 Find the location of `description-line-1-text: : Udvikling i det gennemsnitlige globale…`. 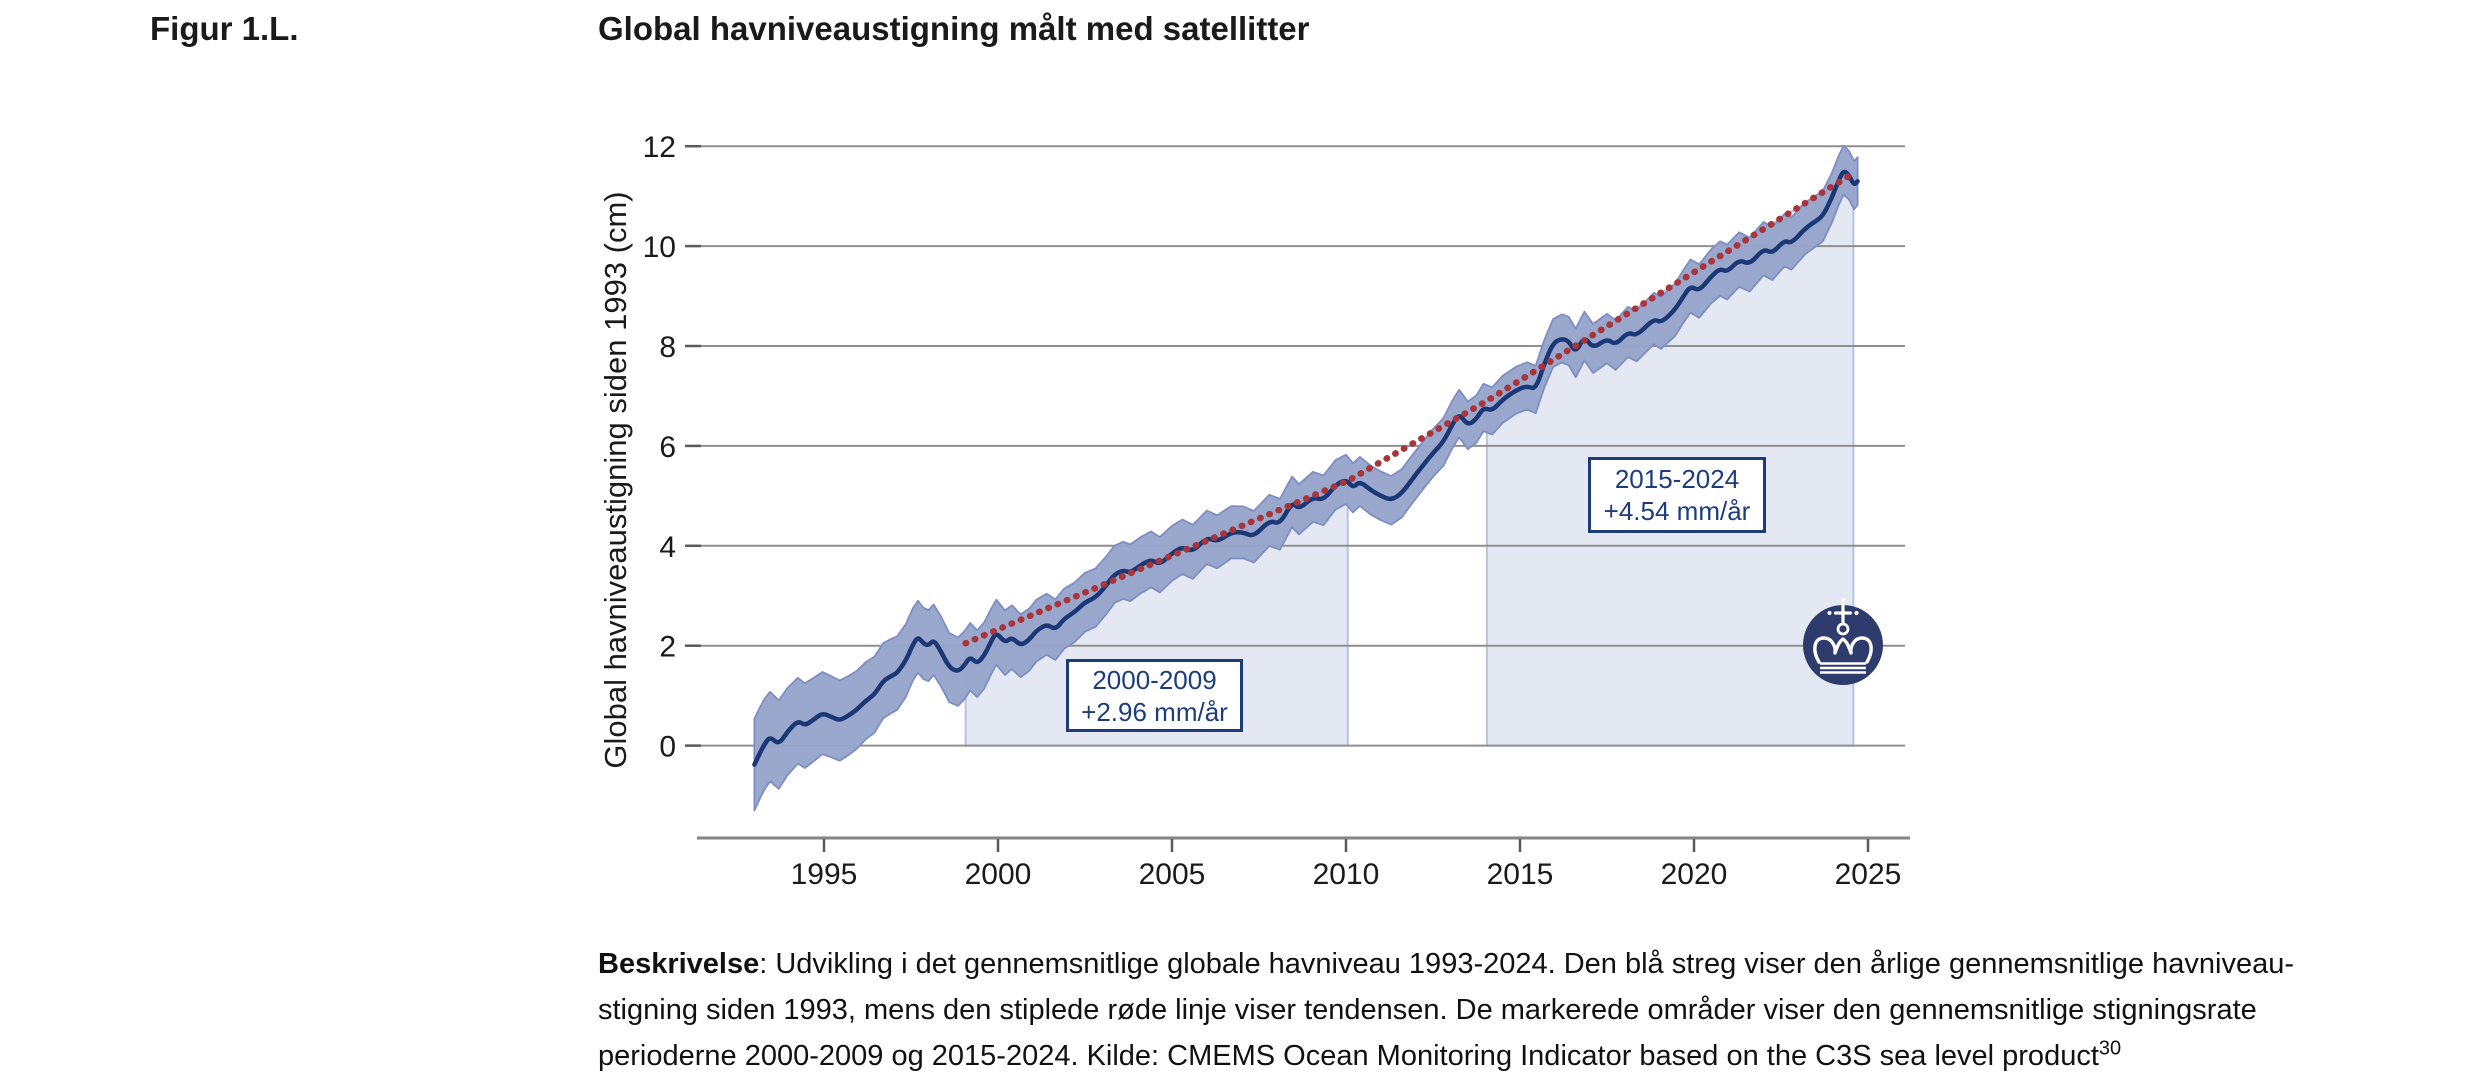

description-line-1-text: : Udvikling i det gennemsnitlige globale… is located at coordinates (1526, 964).